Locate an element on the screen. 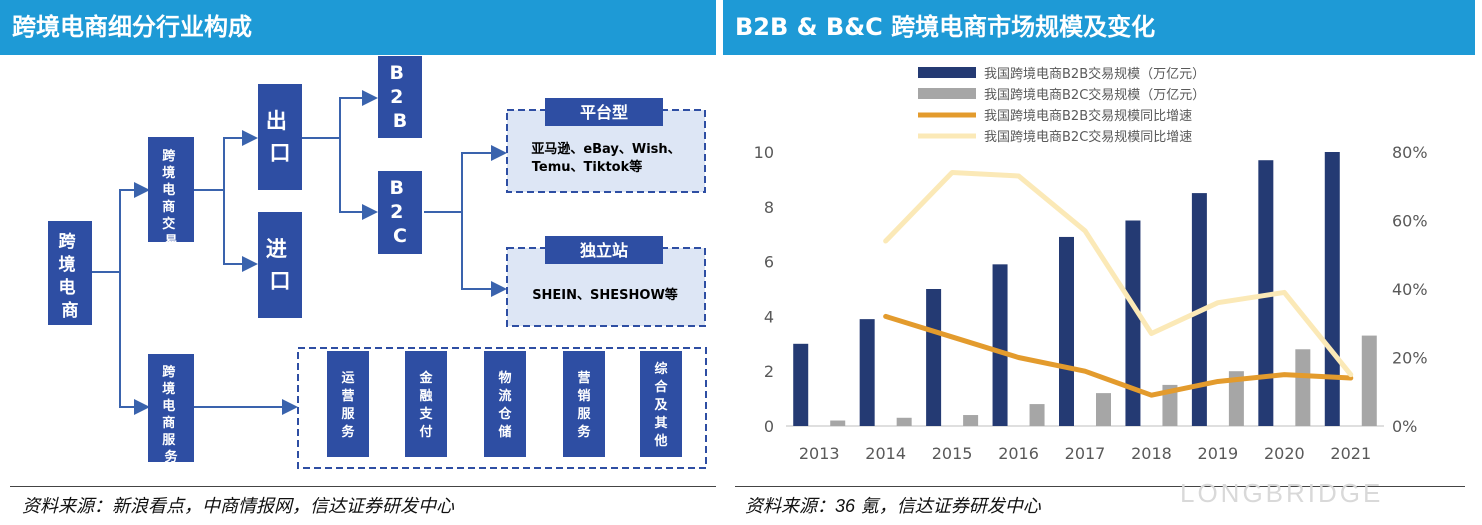 The height and width of the screenshot is (525, 1482). left-source-rule is located at coordinates (363, 486).